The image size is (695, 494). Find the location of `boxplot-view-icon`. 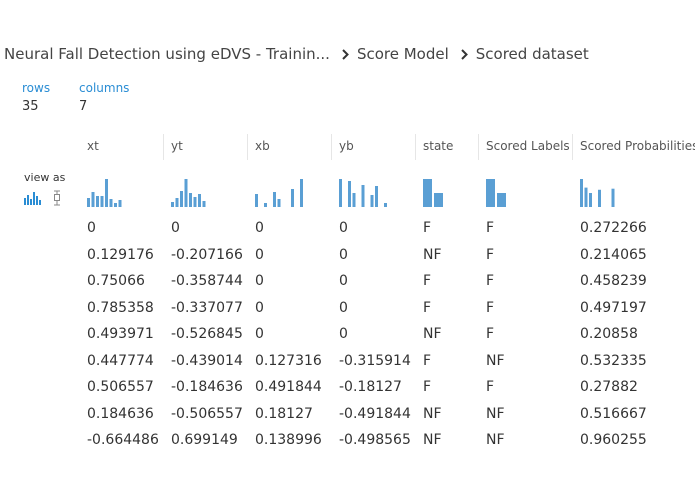

boxplot-view-icon is located at coordinates (57, 198).